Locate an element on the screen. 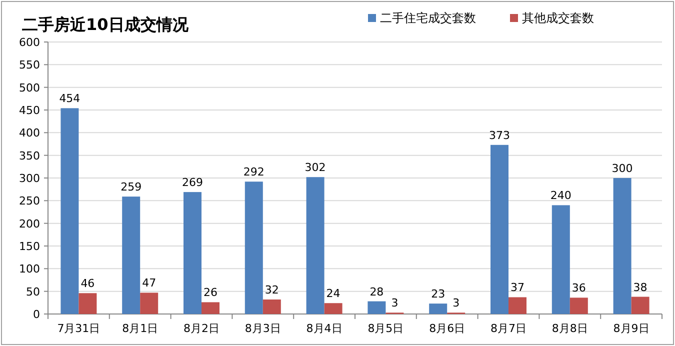 The width and height of the screenshot is (675, 346). x-tick-label: 8月2日 is located at coordinates (202, 328).